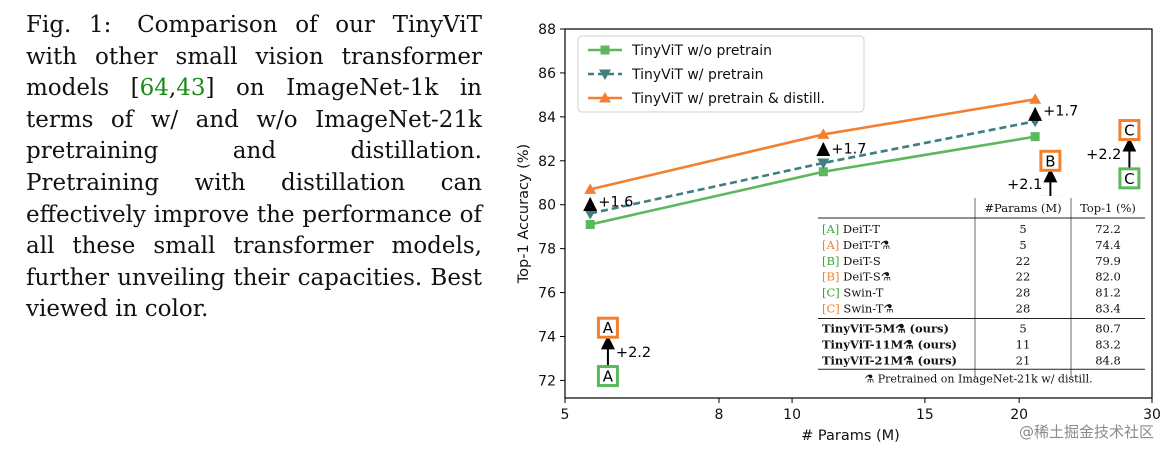 Image resolution: width=1166 pixels, height=456 pixels. What do you see at coordinates (1108, 293) in the screenshot?
I see `table-row-top1: 81.2` at bounding box center [1108, 293].